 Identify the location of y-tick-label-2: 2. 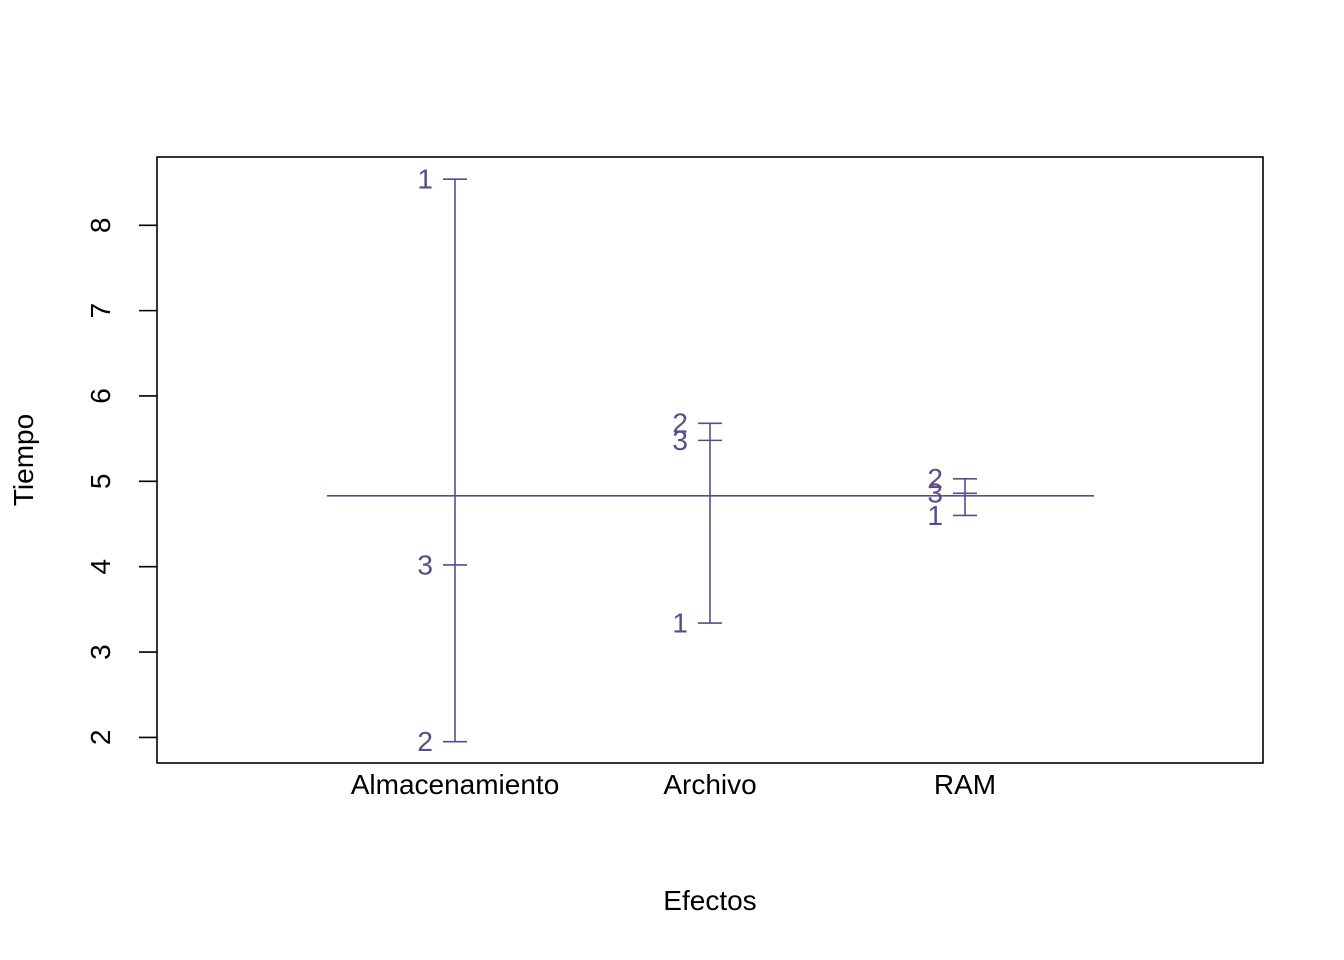
(100, 738).